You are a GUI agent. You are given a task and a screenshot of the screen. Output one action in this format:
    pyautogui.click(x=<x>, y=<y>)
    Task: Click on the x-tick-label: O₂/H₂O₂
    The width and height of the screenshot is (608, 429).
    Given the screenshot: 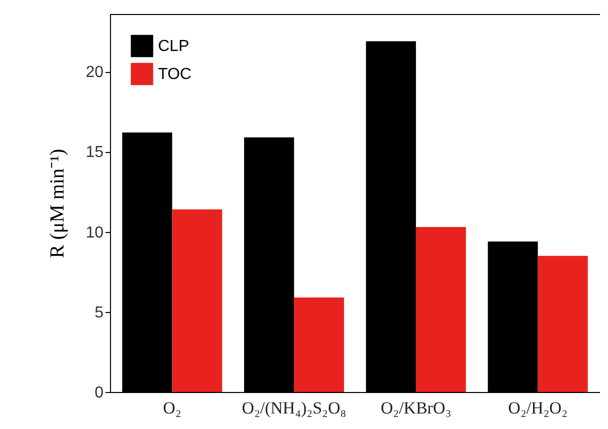 What is the action you would take?
    pyautogui.click(x=538, y=408)
    